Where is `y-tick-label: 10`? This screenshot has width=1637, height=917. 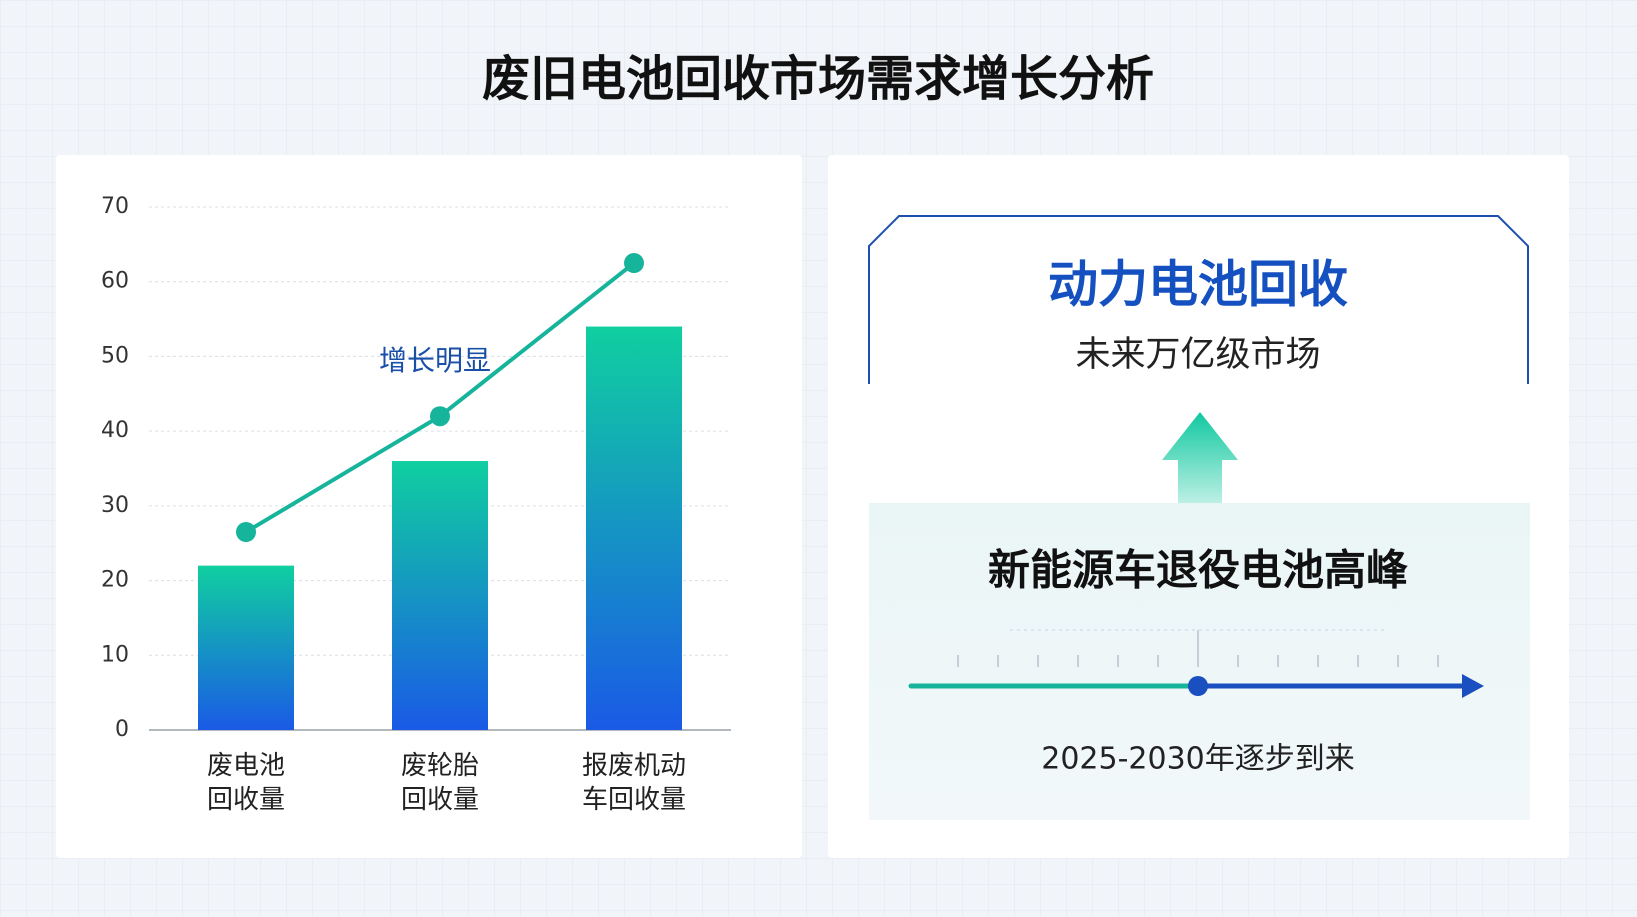 y-tick-label: 10 is located at coordinates (115, 654).